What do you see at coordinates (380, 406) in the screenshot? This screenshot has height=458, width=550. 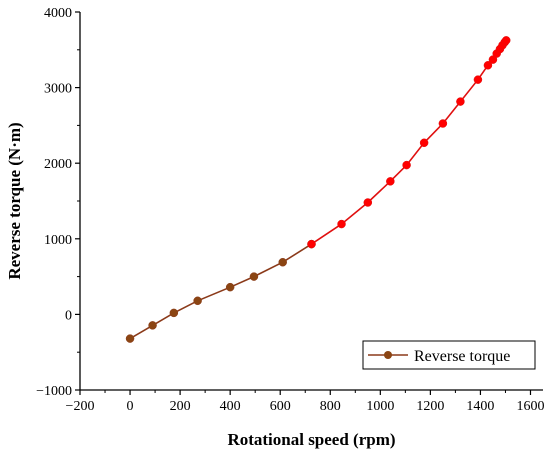 I see `x-tick-label: 1000` at bounding box center [380, 406].